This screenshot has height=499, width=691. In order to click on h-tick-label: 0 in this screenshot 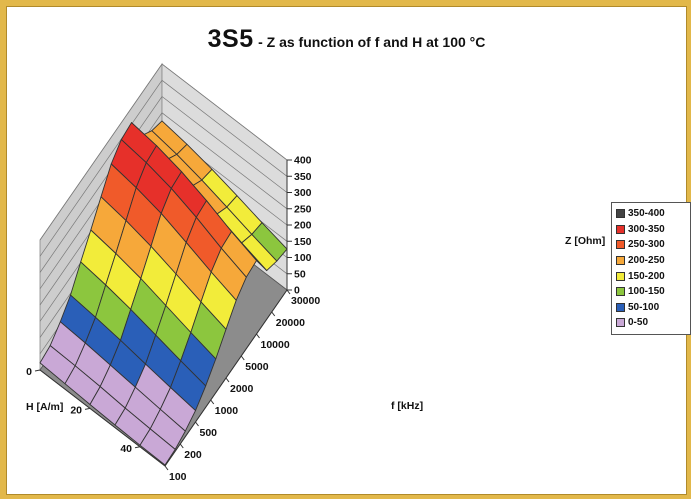, I will do `click(29, 372)`.